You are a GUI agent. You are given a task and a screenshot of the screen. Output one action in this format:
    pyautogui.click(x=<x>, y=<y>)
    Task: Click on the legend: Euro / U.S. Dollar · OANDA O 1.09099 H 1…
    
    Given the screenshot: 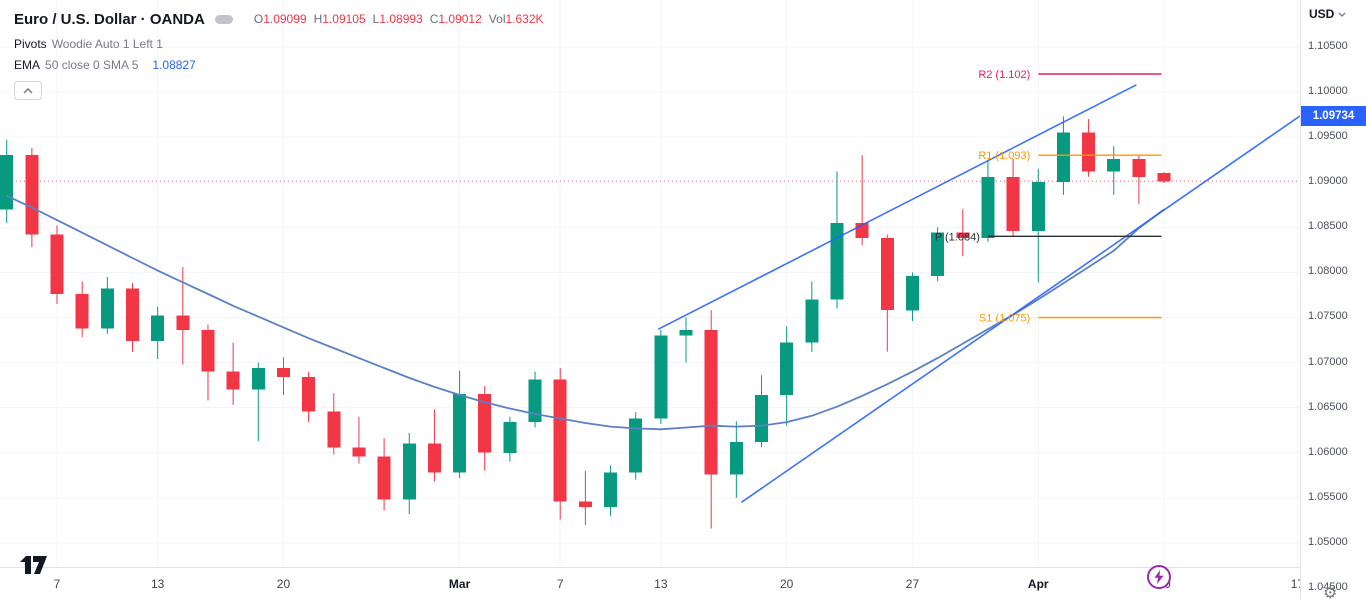 What is the action you would take?
    pyautogui.click(x=279, y=54)
    